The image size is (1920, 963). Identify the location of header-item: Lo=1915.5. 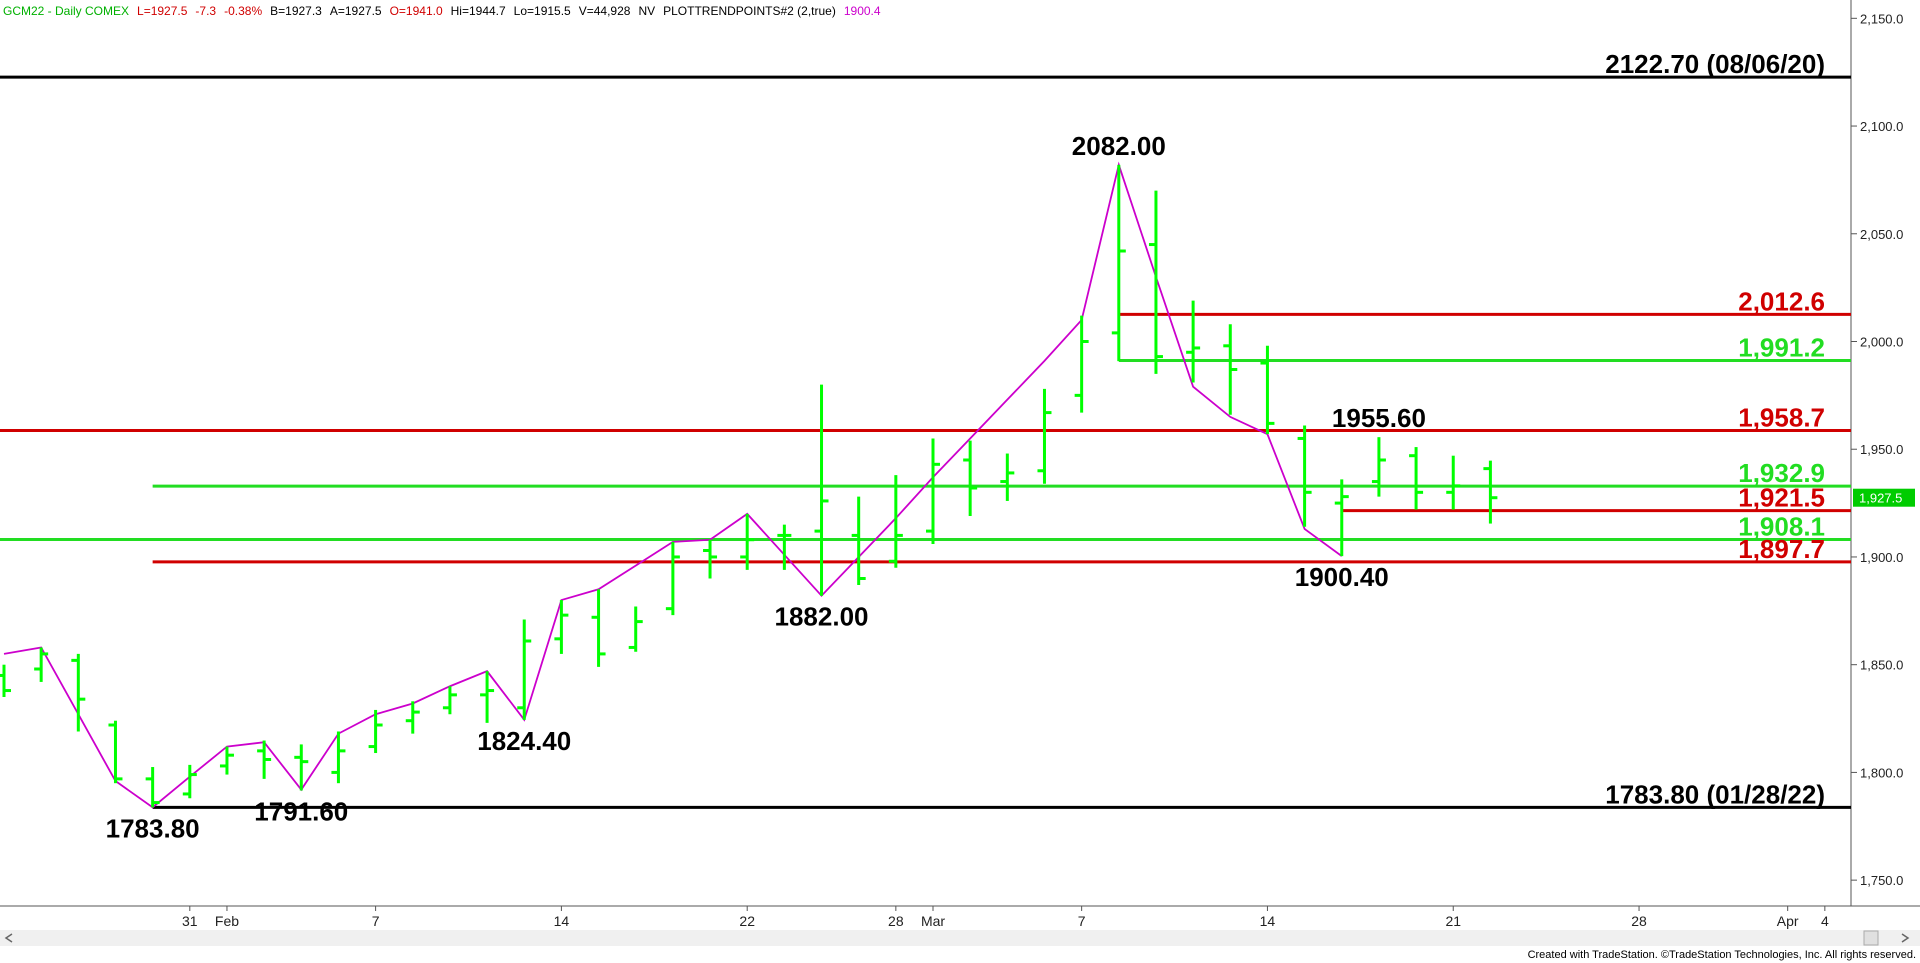
(542, 11).